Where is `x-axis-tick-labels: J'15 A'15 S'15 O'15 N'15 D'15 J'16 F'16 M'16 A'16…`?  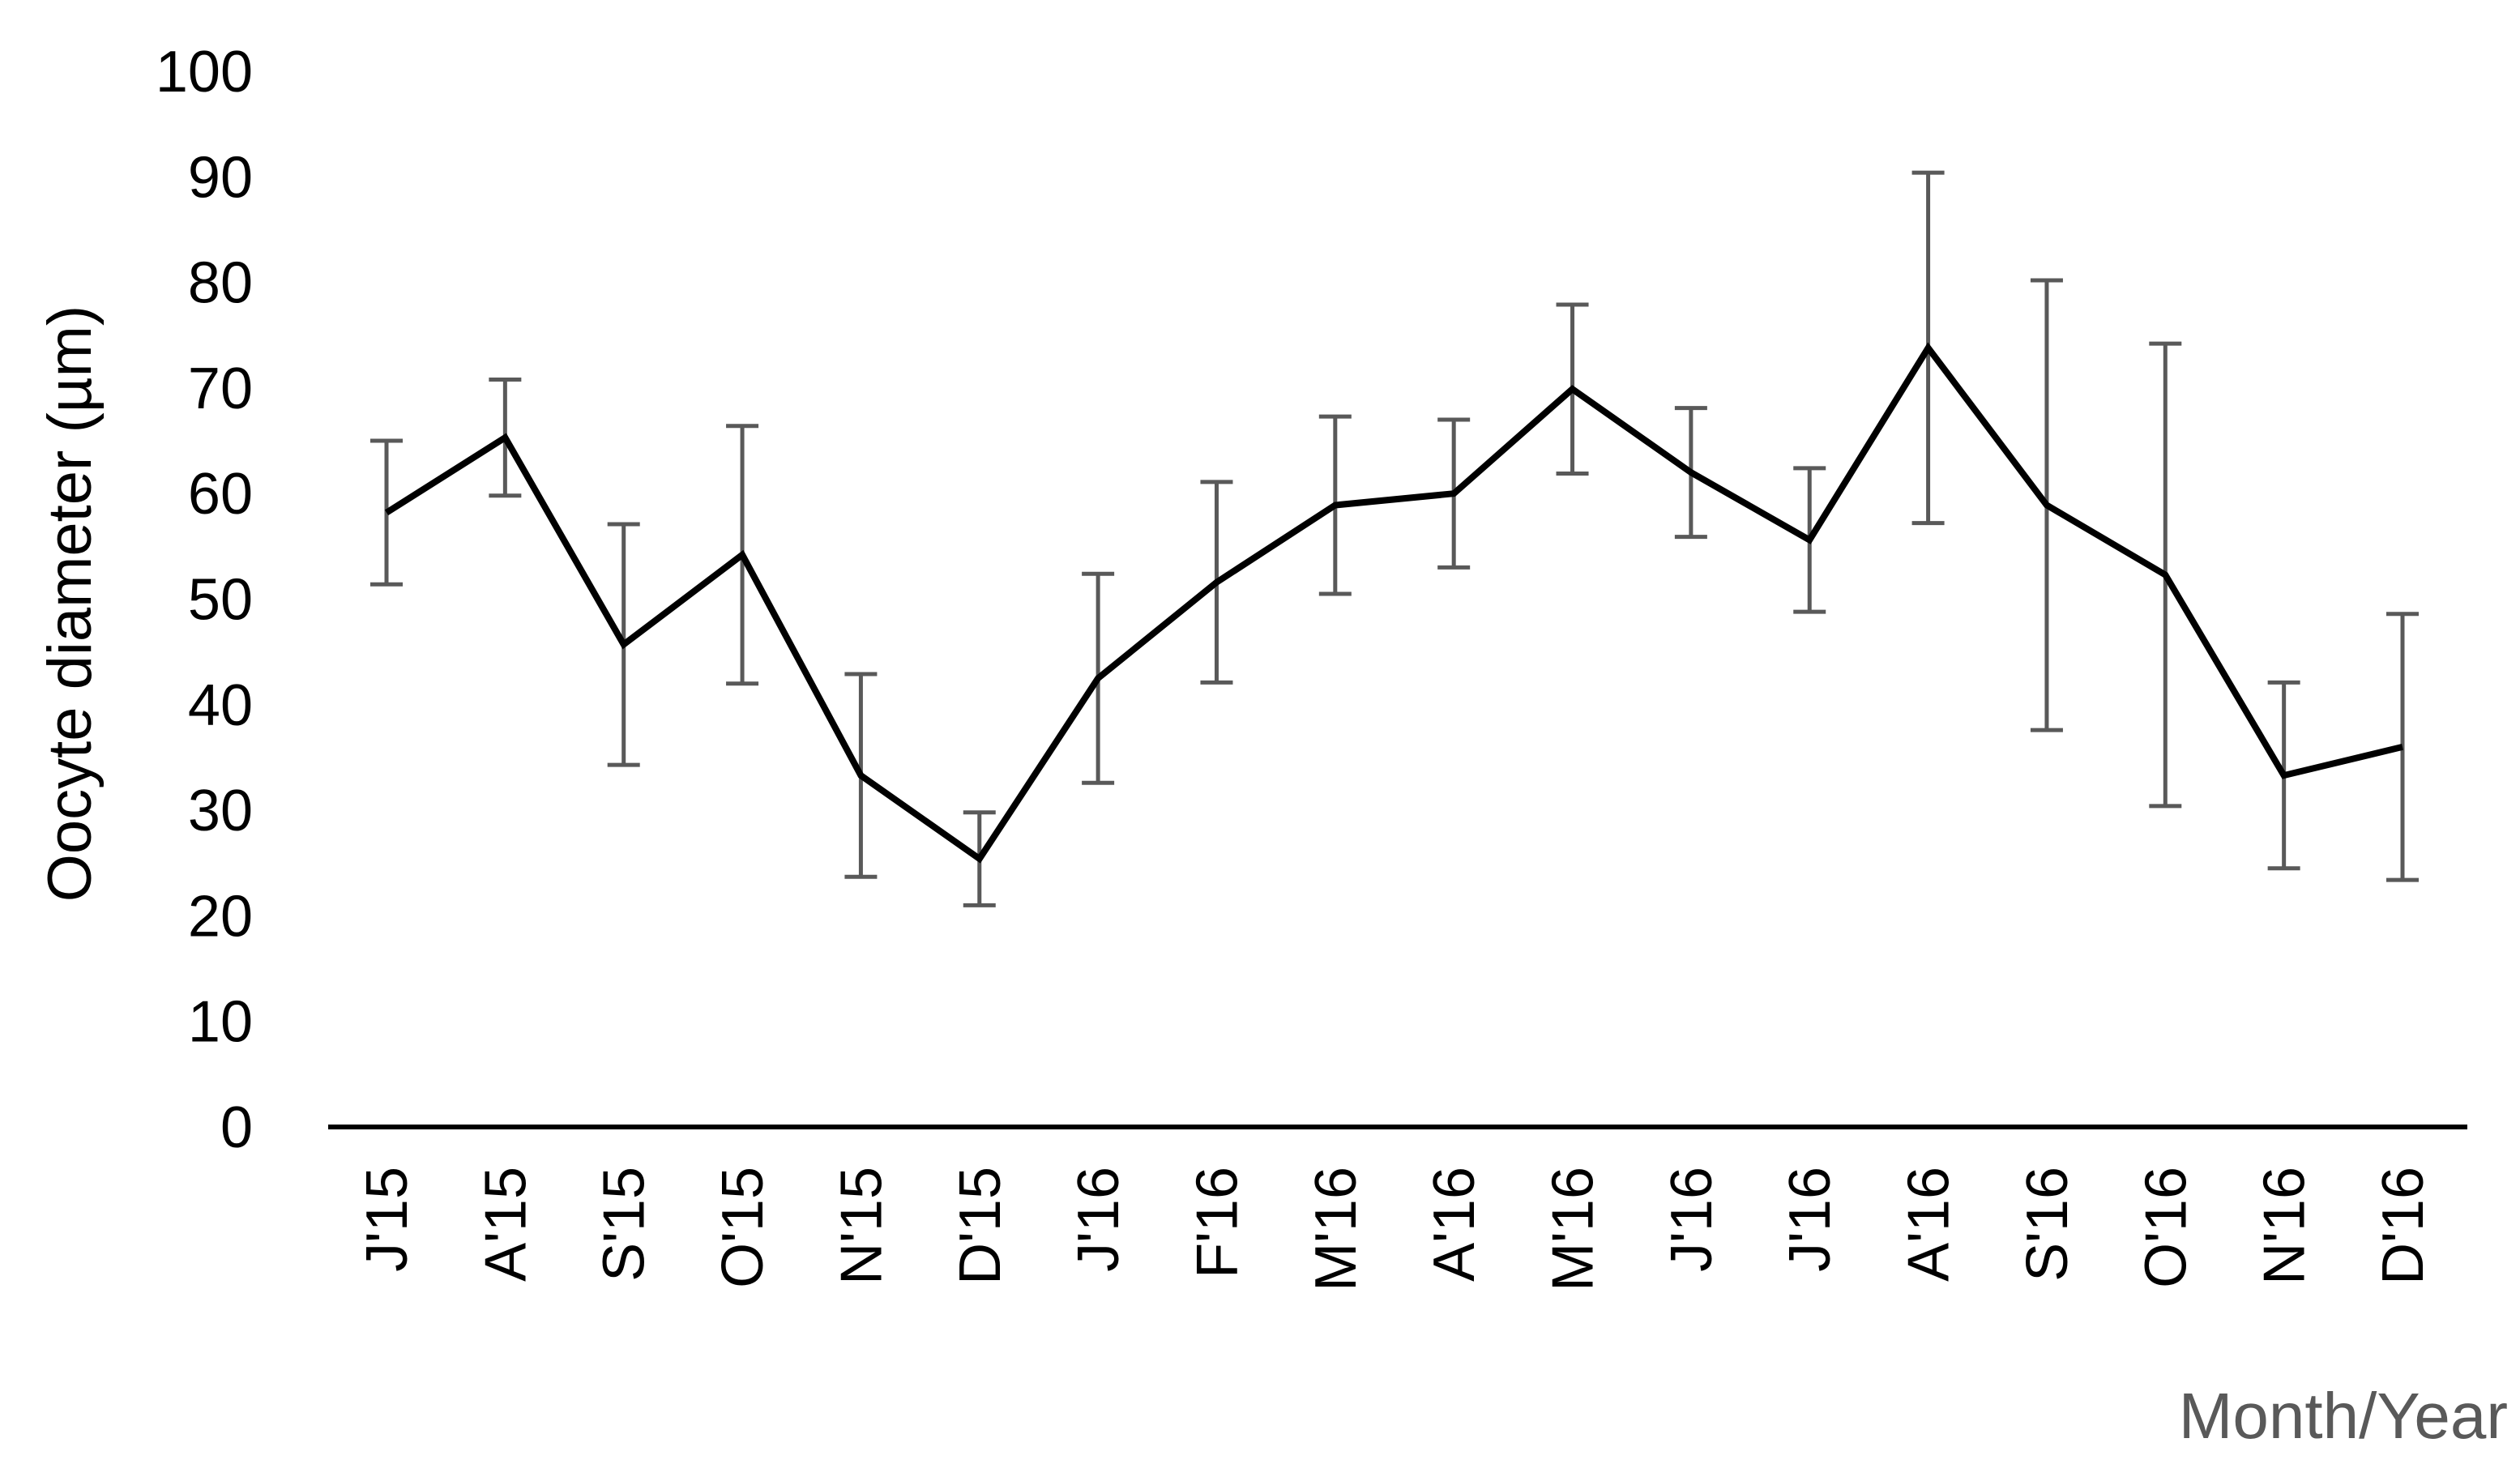 x-axis-tick-labels: J'15 A'15 S'15 O'15 N'15 D'15 J'16 F'16 M'16 A'16… is located at coordinates (1396, 1229).